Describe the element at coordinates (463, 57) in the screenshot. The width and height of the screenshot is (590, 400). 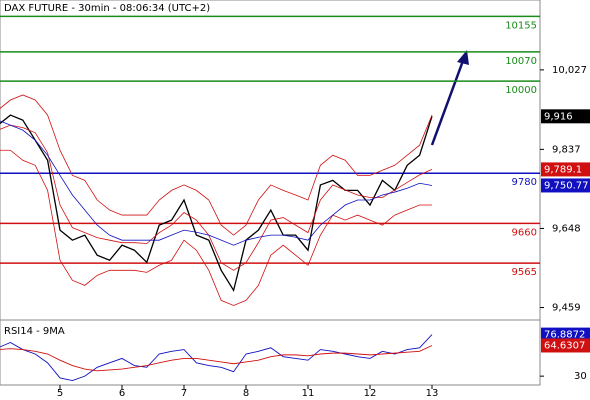
I see `arrow-head` at that location.